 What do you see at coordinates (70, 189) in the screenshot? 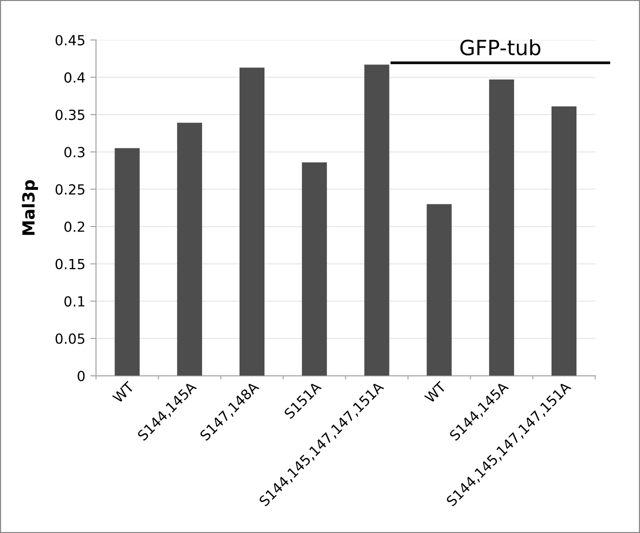
I see `y-tick-label: 0.25` at bounding box center [70, 189].